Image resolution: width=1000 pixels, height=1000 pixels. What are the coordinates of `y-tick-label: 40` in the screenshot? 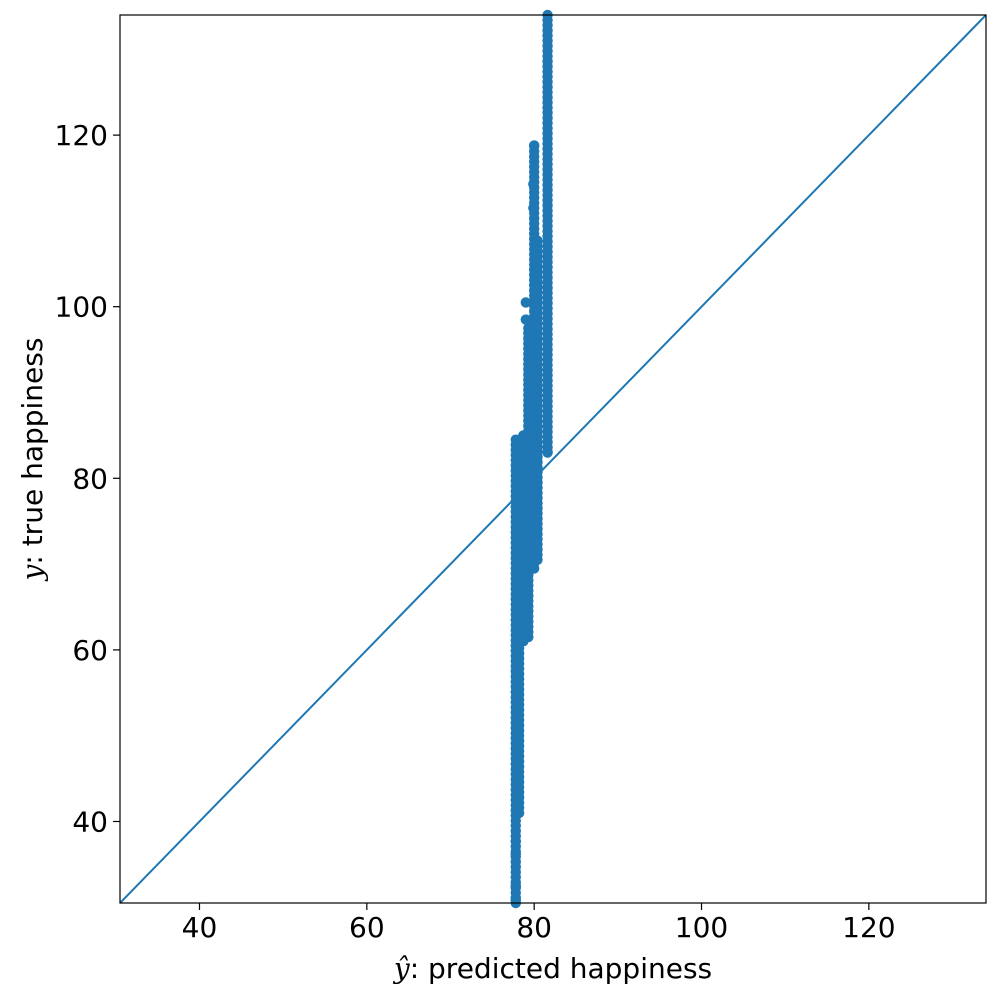 It's located at (90, 821).